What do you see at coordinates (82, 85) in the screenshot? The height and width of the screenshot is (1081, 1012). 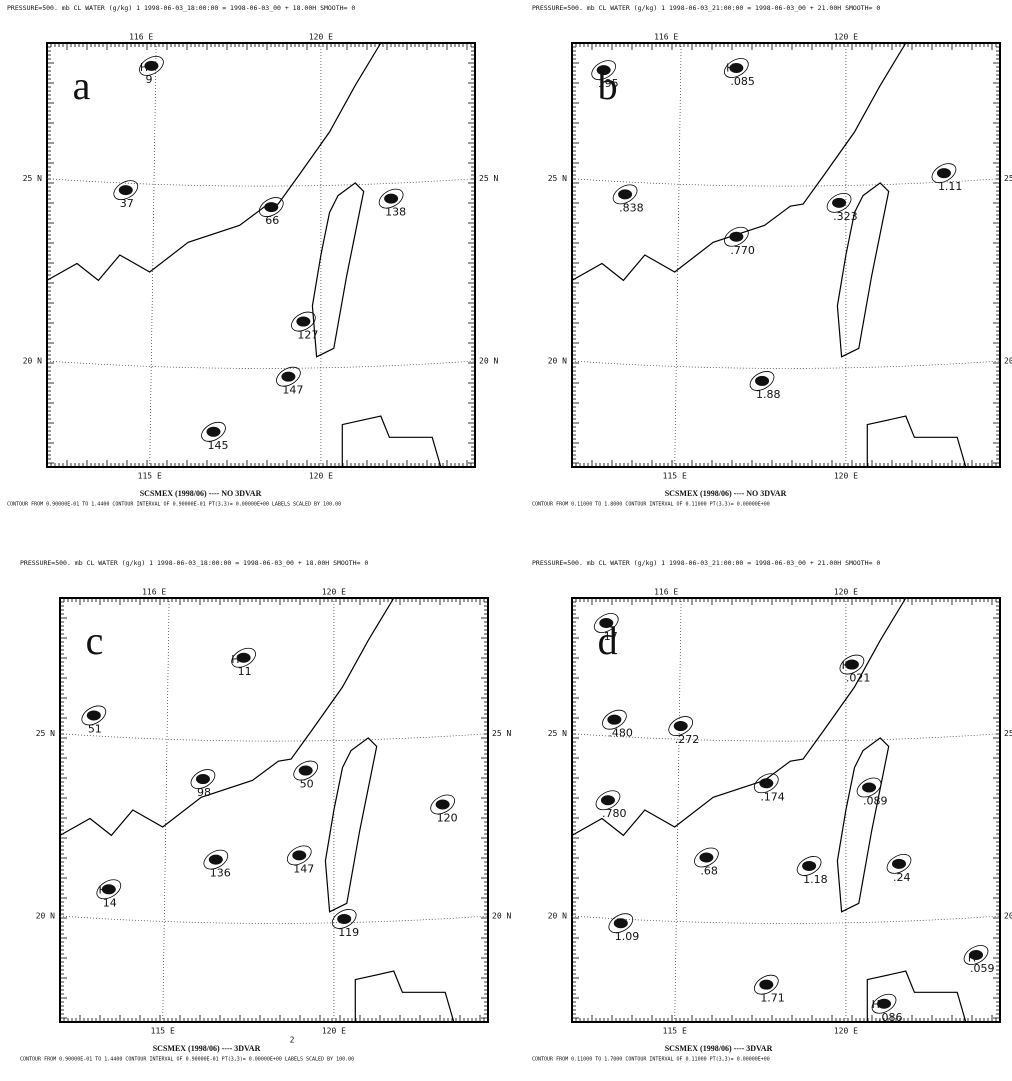 I see `panel-letter: a` at bounding box center [82, 85].